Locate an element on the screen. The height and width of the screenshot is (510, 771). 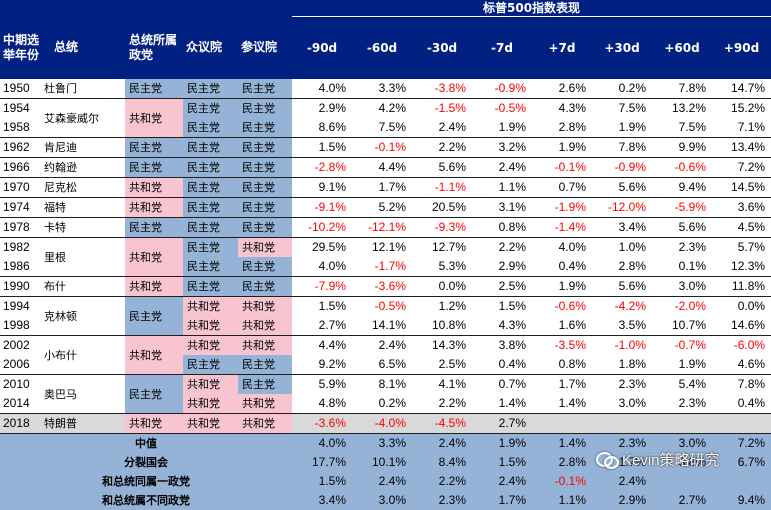
value-cell: -0.7% is located at coordinates (682, 345).